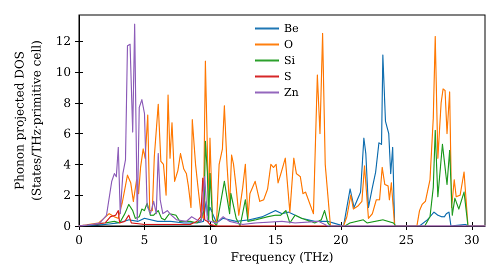 The image size is (500, 280). Describe the element at coordinates (291, 92) in the screenshot. I see `legend-label: Zn` at that location.